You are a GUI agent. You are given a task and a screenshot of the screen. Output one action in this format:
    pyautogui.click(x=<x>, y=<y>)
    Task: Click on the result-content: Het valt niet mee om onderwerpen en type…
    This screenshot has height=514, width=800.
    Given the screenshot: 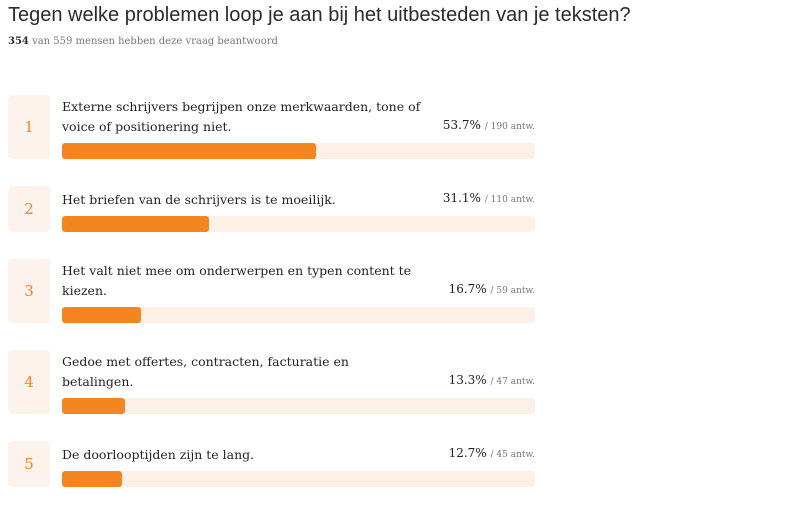 What is the action you would take?
    pyautogui.click(x=298, y=291)
    